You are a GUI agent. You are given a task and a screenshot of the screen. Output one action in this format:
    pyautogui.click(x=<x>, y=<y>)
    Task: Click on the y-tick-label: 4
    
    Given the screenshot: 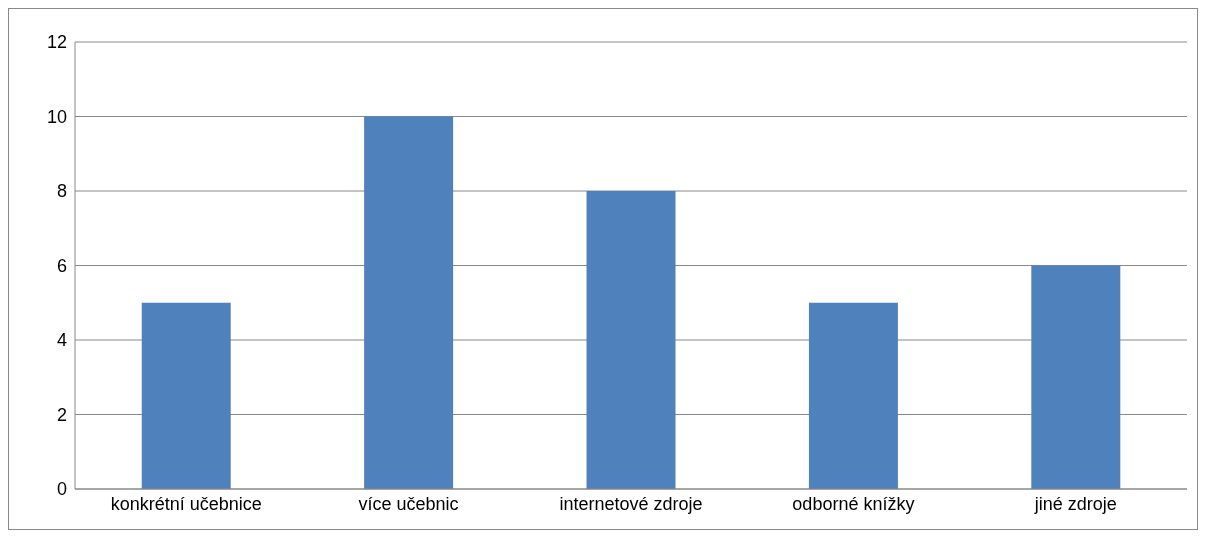 What is the action you would take?
    pyautogui.click(x=61, y=340)
    